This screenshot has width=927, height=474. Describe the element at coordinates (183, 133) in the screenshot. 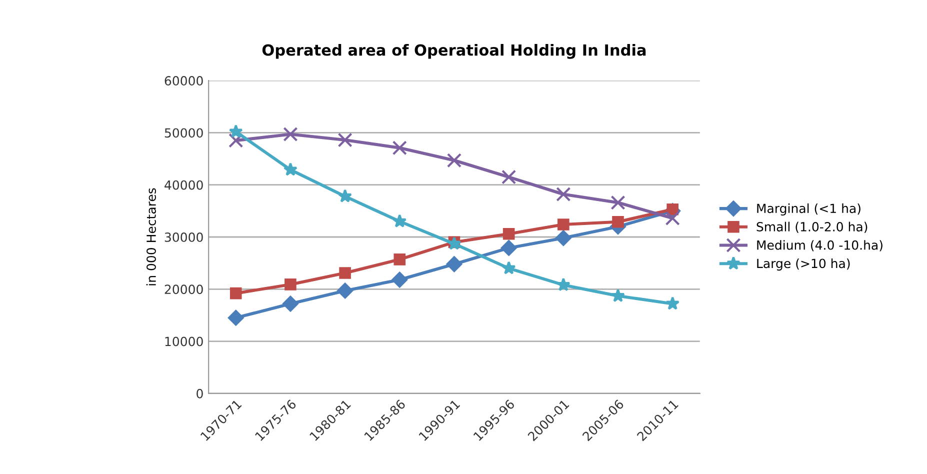

I see `y-tick-label: 50000` at that location.